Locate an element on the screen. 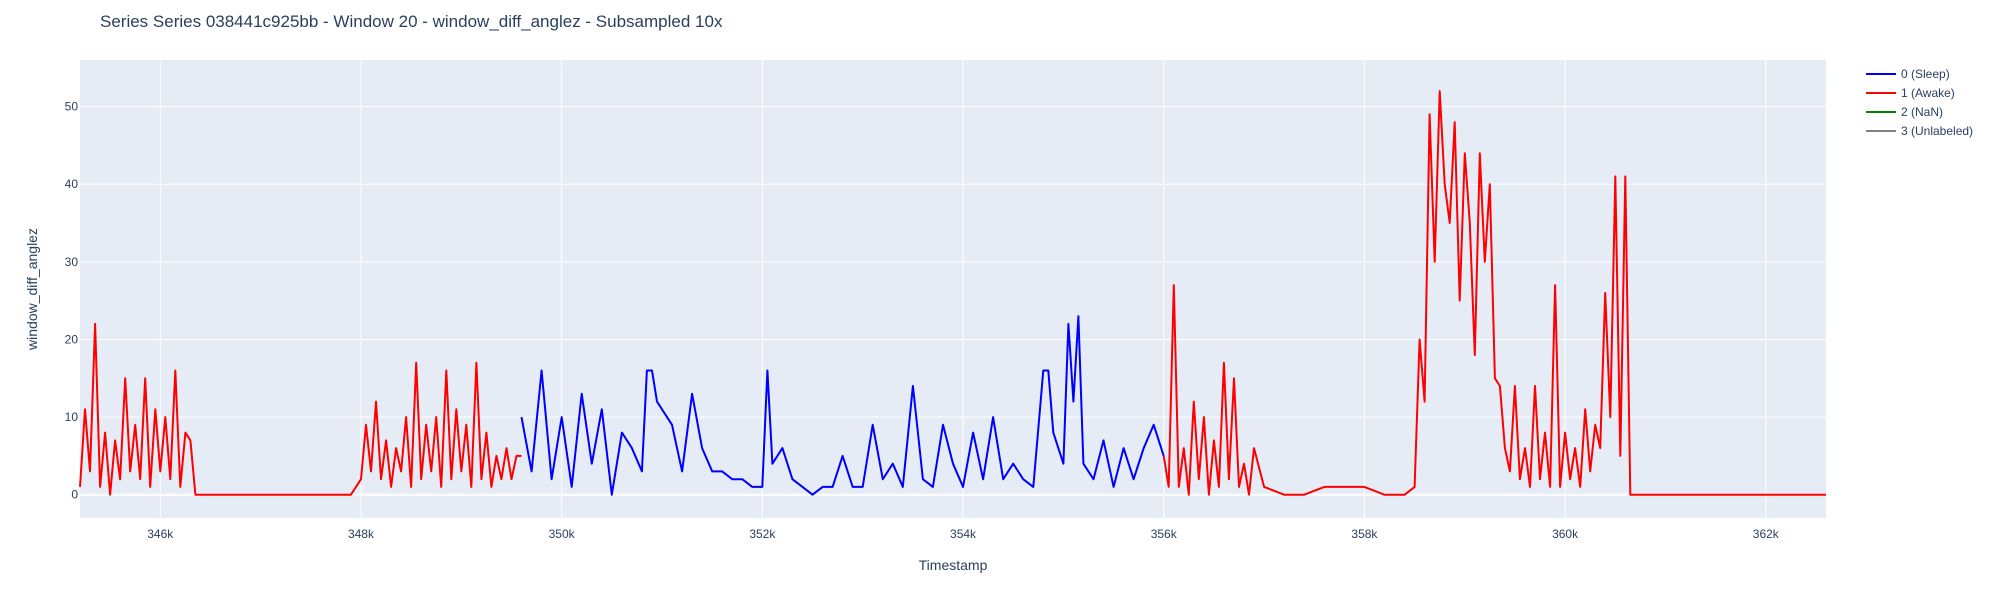  x-tick-label: 360k is located at coordinates (1565, 534).